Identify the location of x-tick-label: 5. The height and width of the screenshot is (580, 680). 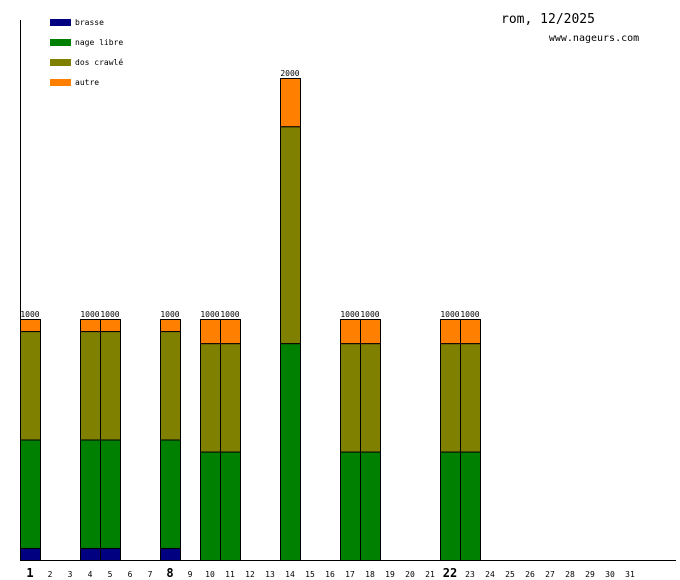
(110, 574).